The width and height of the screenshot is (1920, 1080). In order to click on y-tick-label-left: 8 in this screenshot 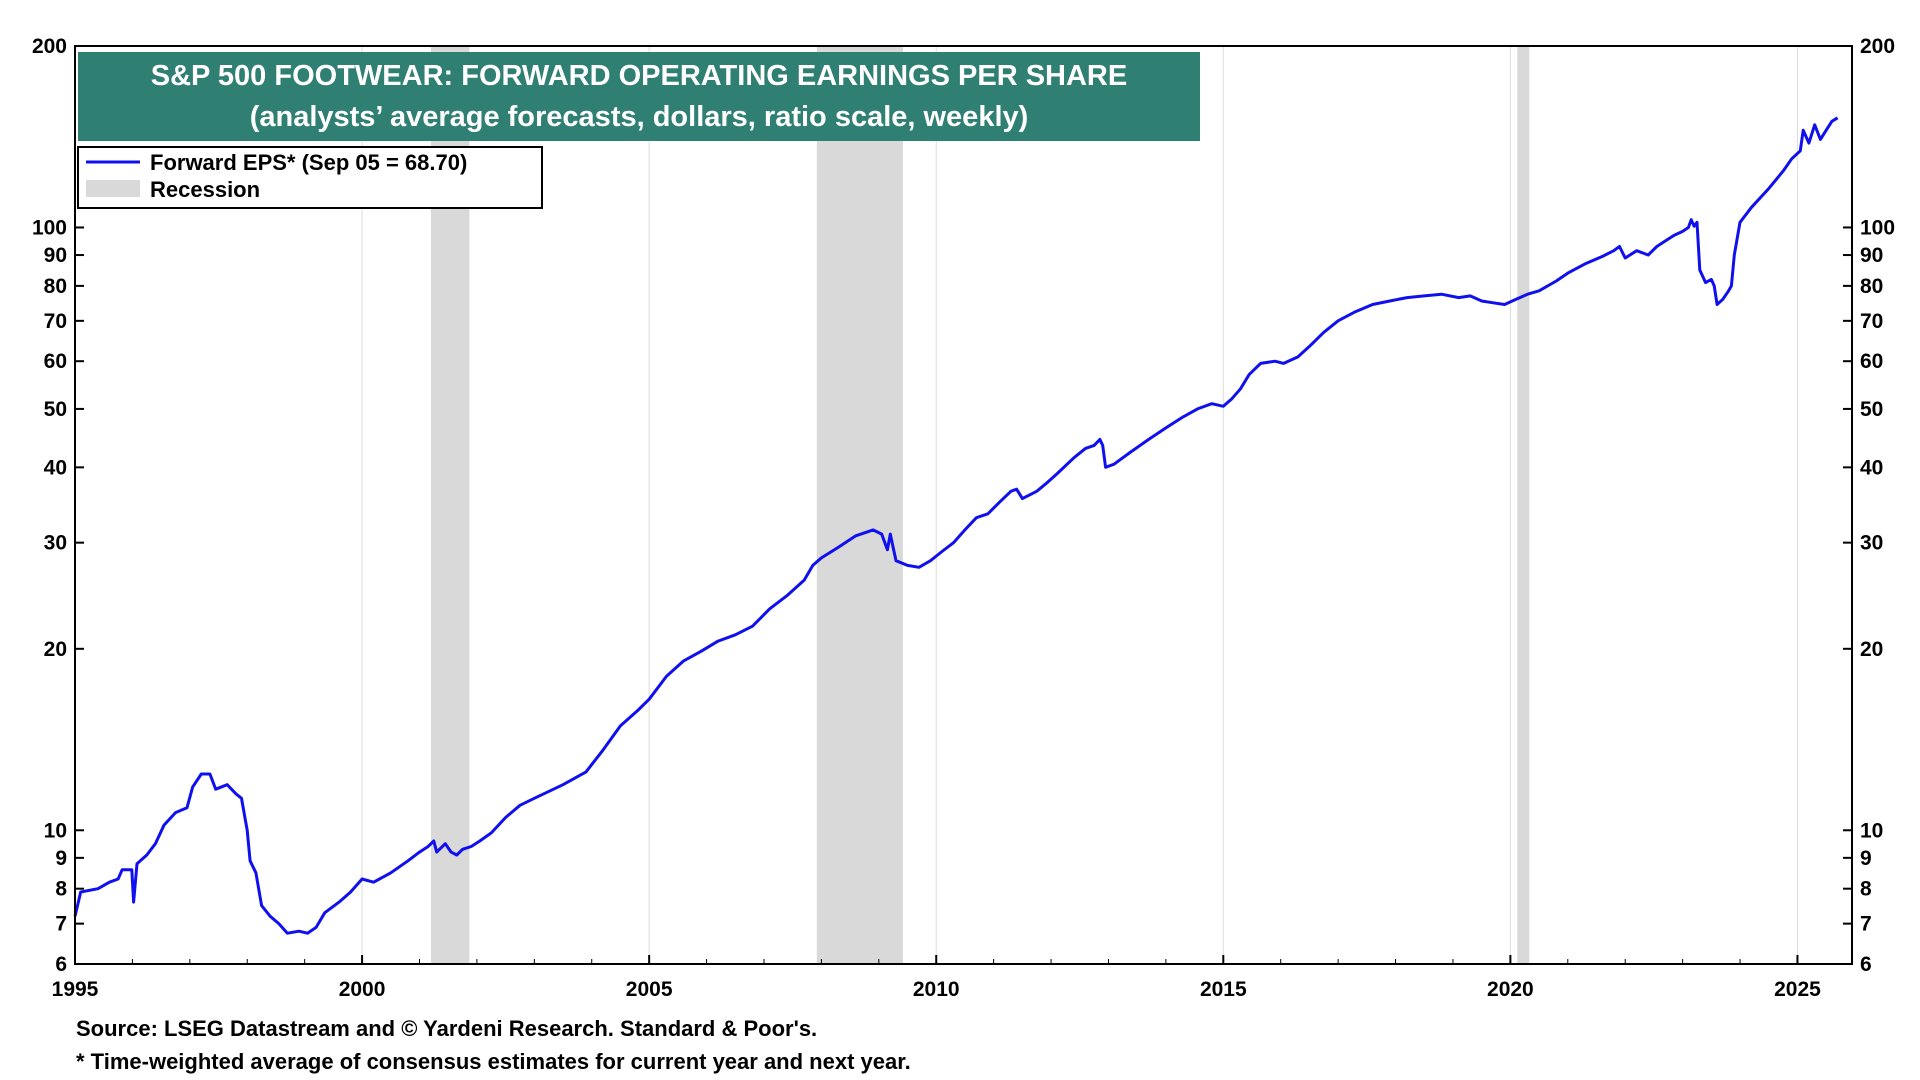, I will do `click(61, 889)`.